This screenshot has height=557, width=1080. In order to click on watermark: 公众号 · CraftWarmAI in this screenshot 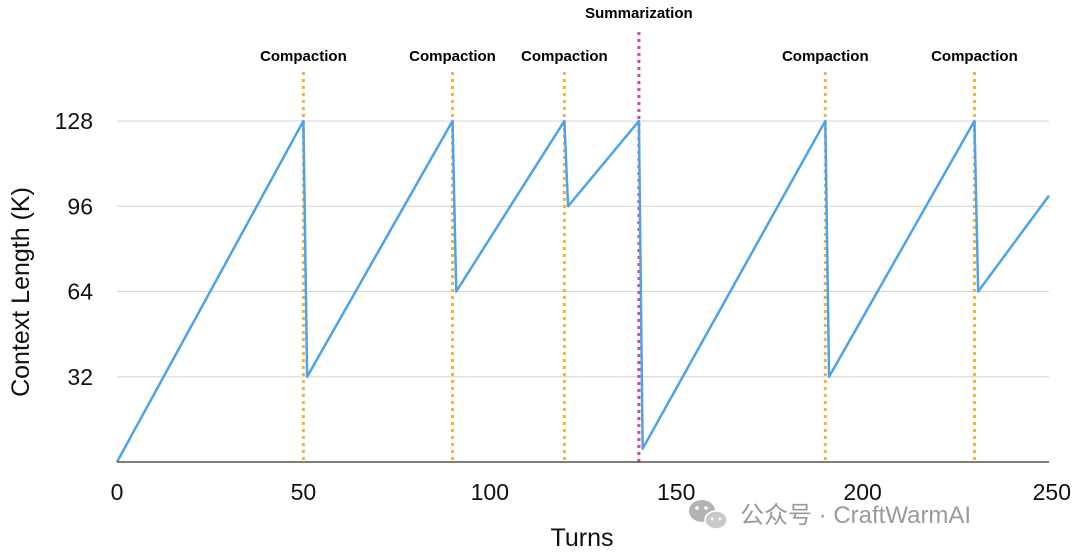, I will do `click(830, 515)`.